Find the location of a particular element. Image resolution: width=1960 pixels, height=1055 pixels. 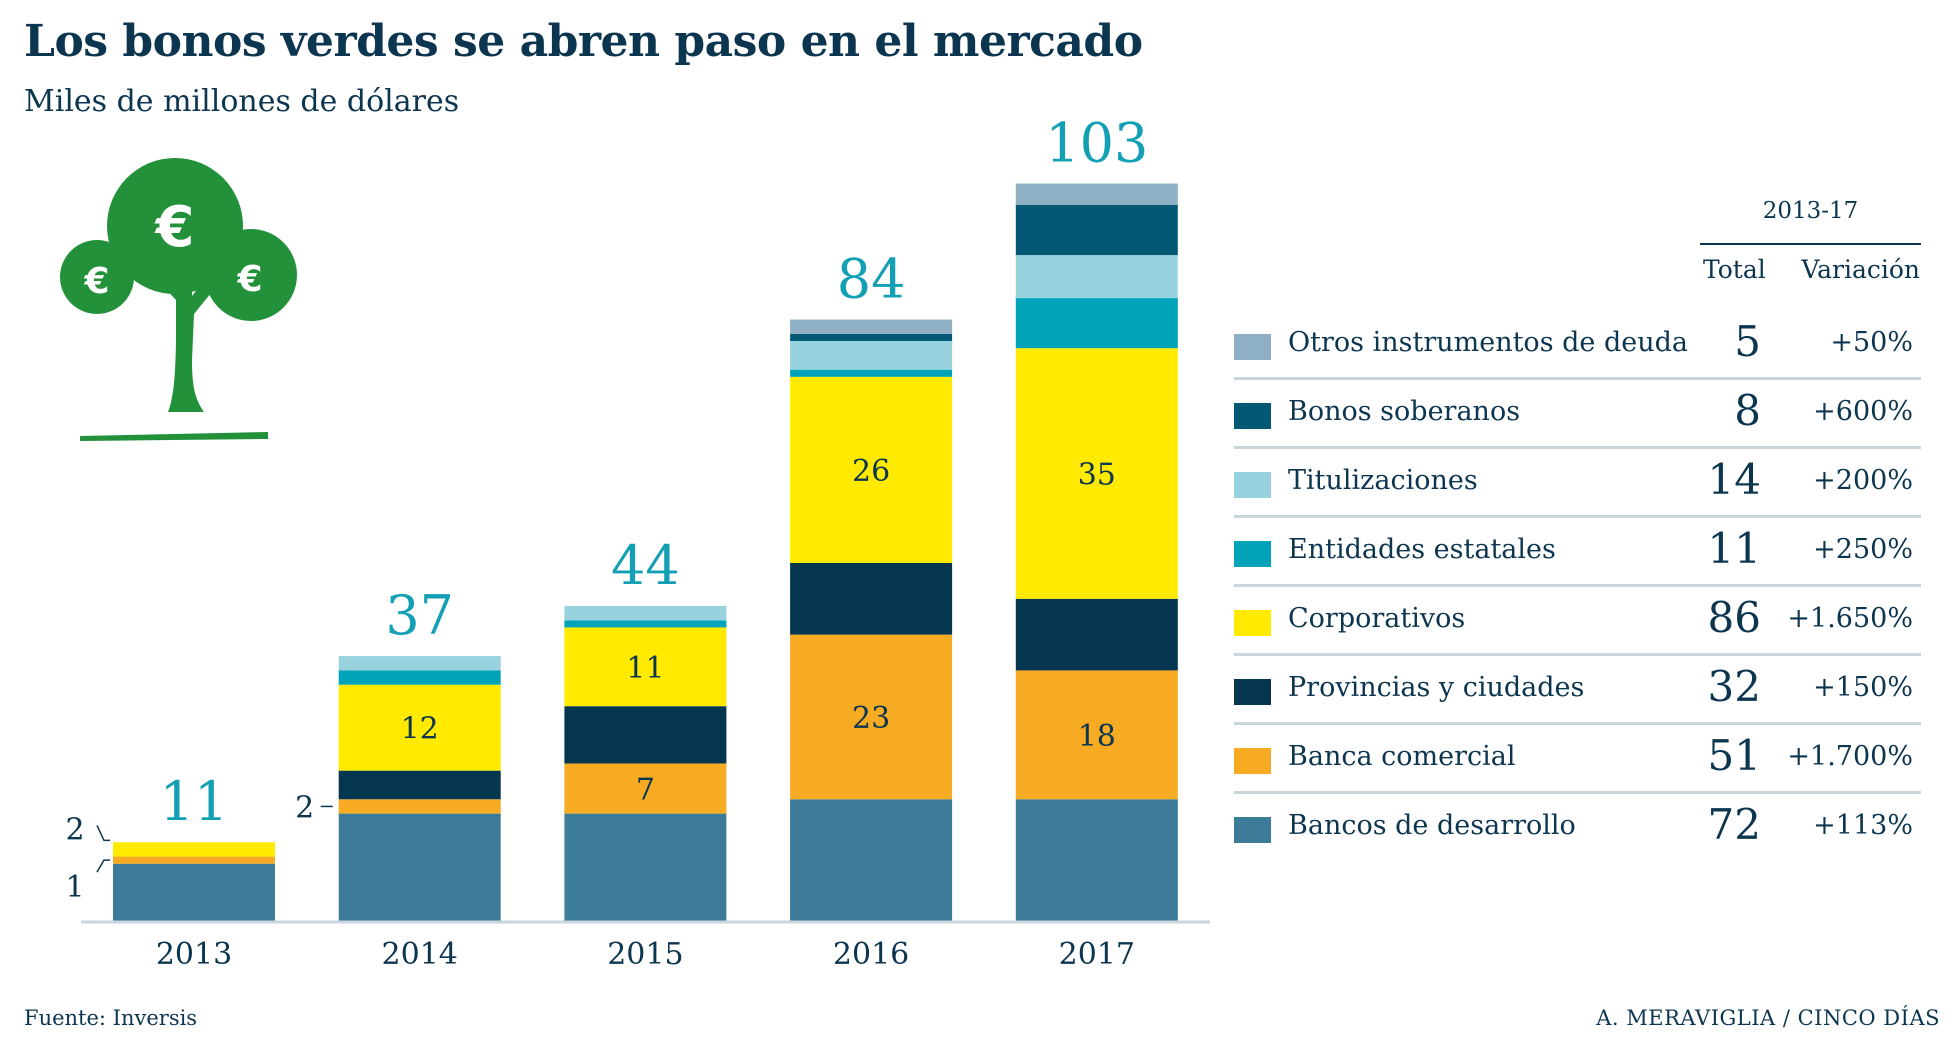

legend-label: Bonos soberanos is located at coordinates (1404, 411).